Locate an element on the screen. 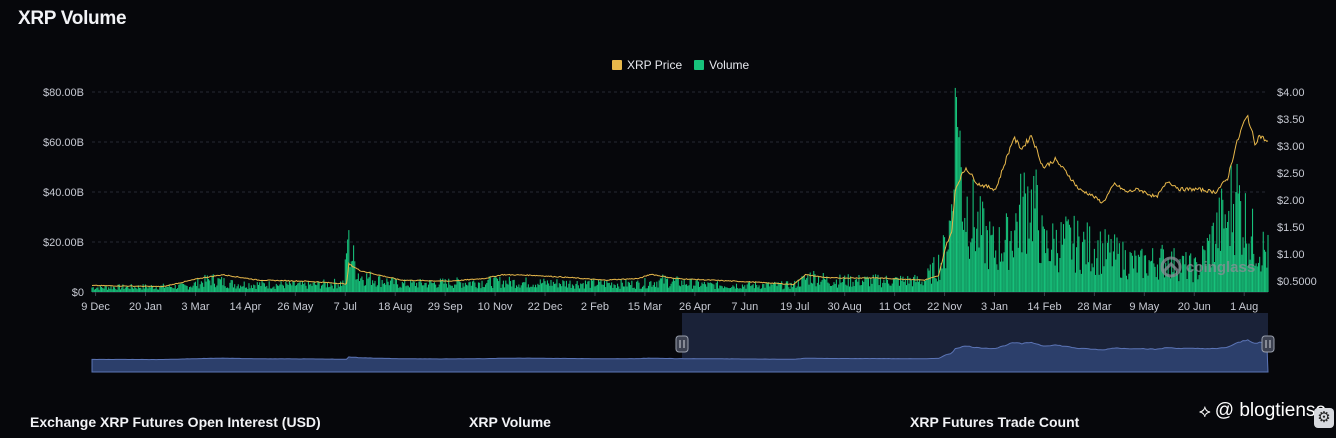  range-navigator is located at coordinates (683, 343).